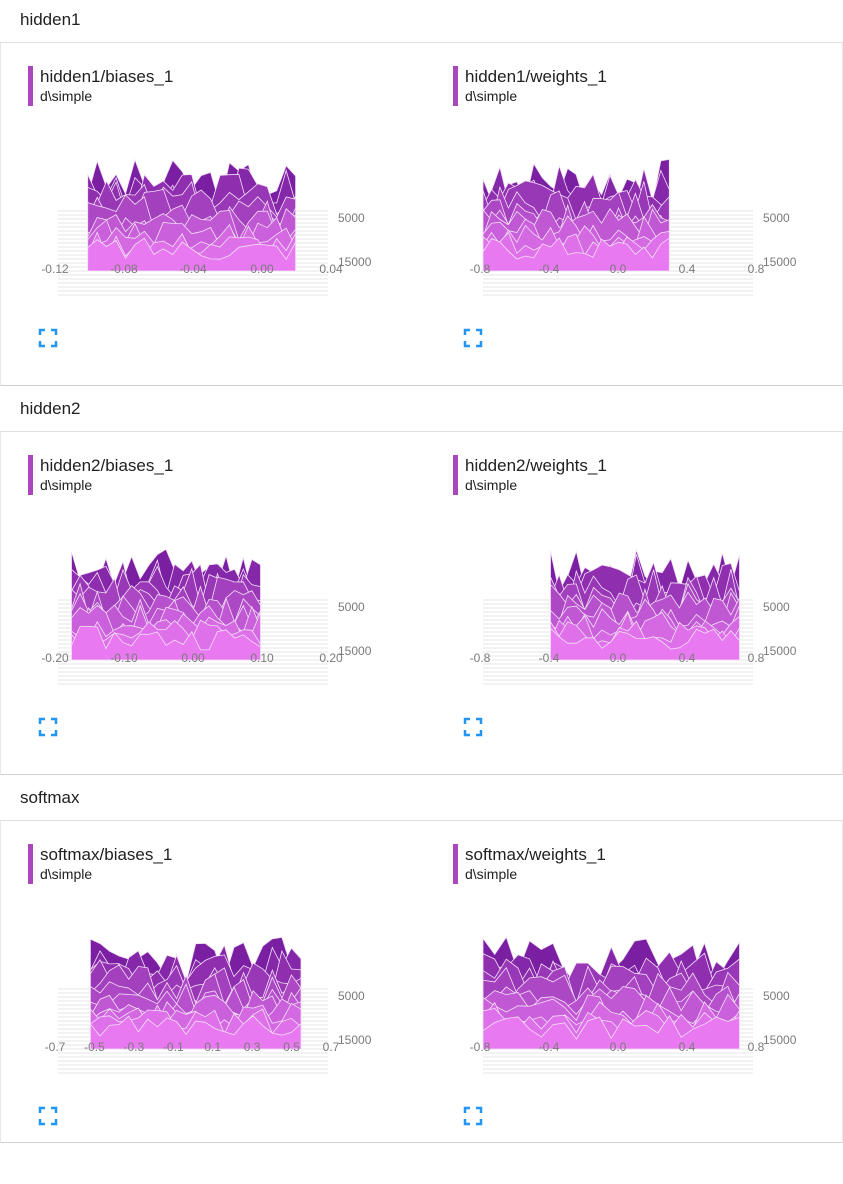 This screenshot has width=843, height=1184. Describe the element at coordinates (208, 1005) in the screenshot. I see `histogram-chart: -0.7 -0.5 -0.3 -0.1 0.1 0.3 0.5 0.7 5000 15000` at that location.